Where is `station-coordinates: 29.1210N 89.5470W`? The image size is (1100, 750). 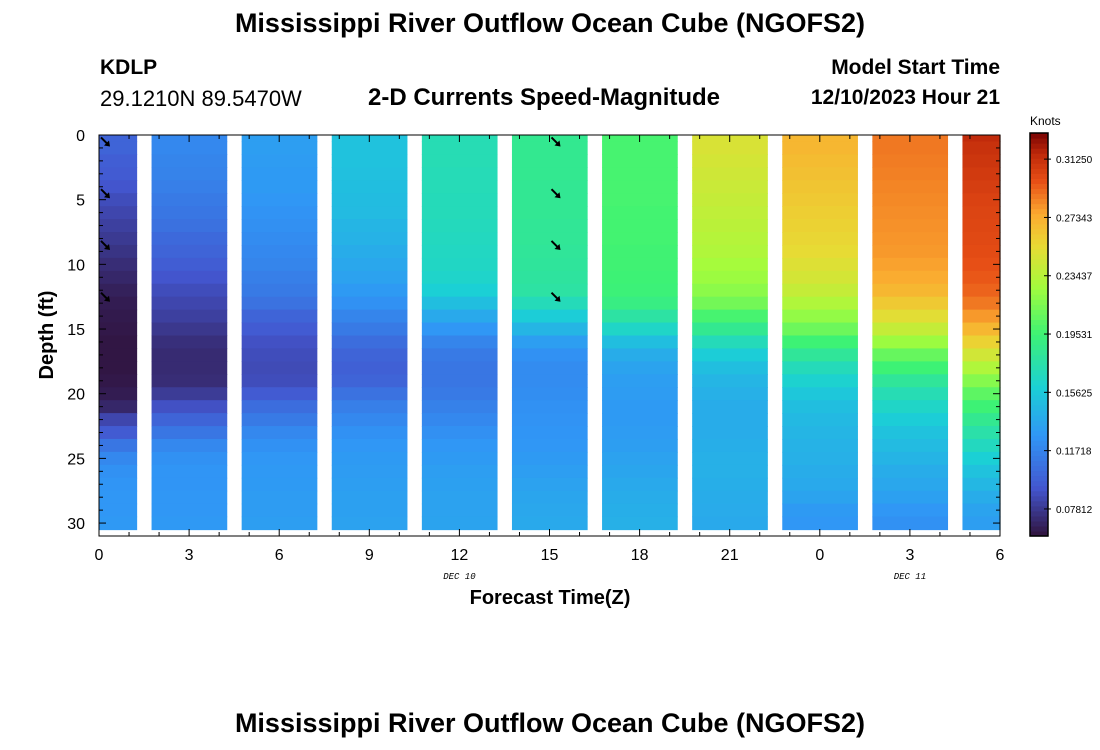
station-coordinates: 29.1210N 89.5470W is located at coordinates (201, 98).